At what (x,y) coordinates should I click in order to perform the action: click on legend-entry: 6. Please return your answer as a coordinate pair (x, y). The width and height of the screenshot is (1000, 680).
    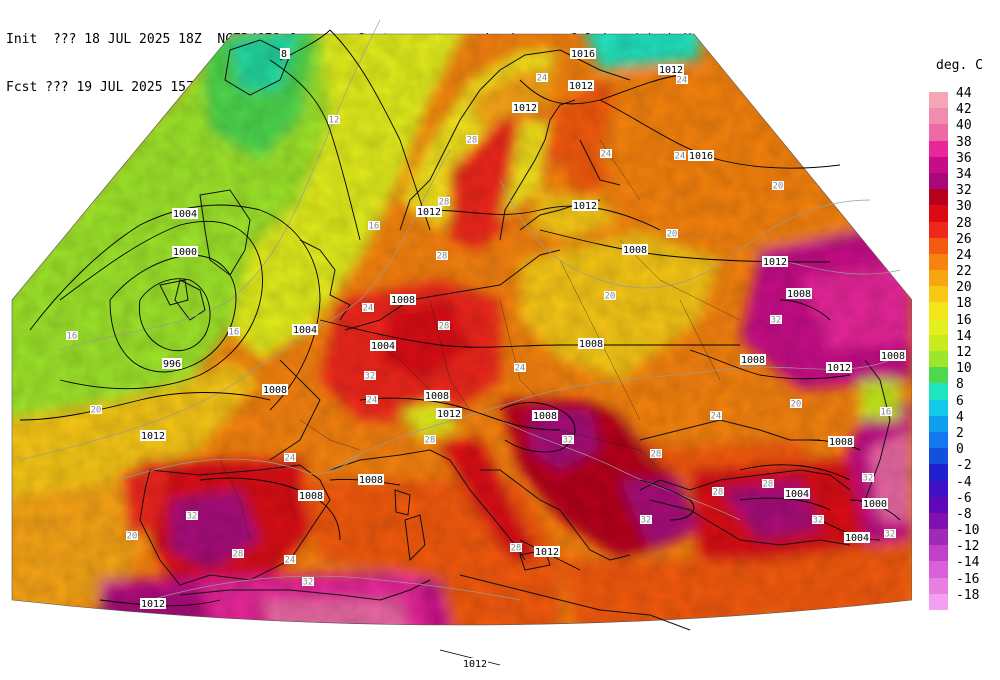
    Looking at the image, I should click on (964, 405).